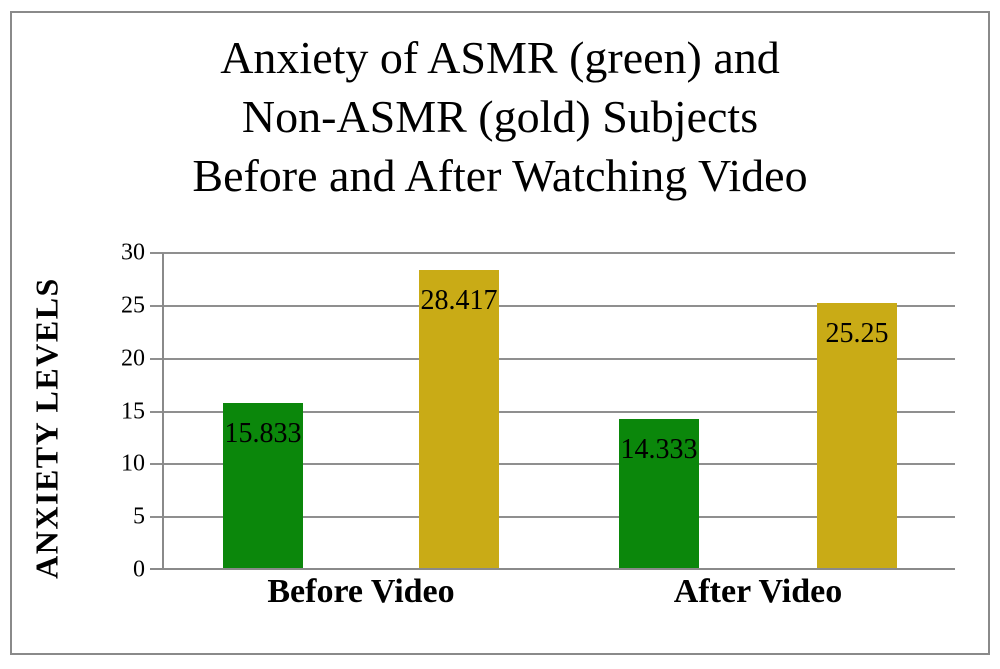  I want to click on bar-asmr-after-video: 14.333, so click(659, 494).